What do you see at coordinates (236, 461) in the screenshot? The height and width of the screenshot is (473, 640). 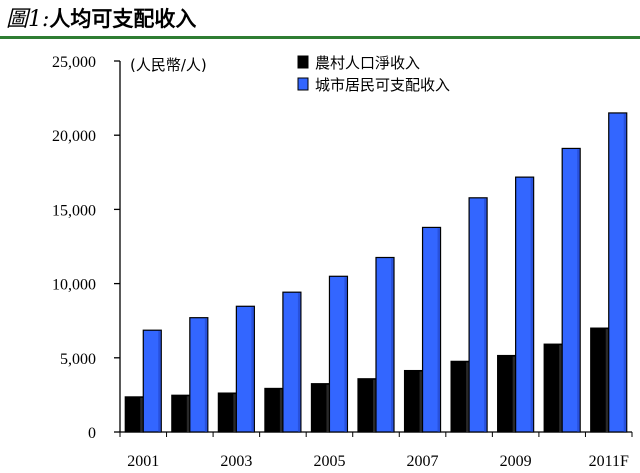 I see `x-tick-label: 2003` at bounding box center [236, 461].